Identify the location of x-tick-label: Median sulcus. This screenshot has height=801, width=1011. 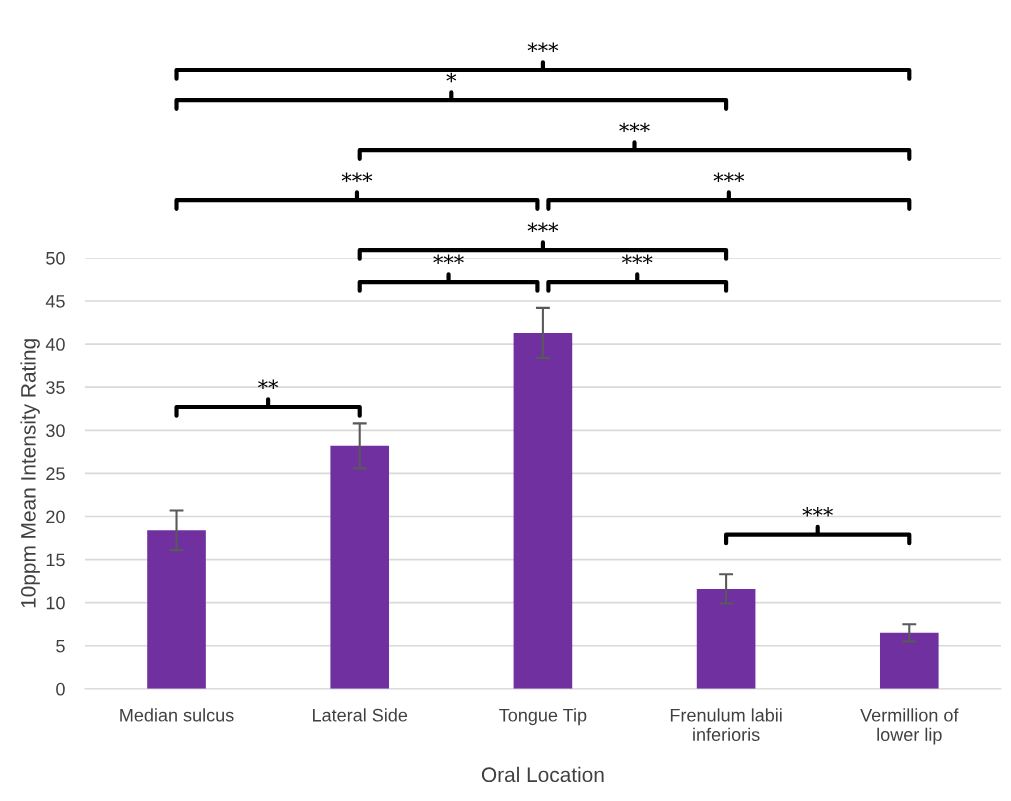
(177, 715).